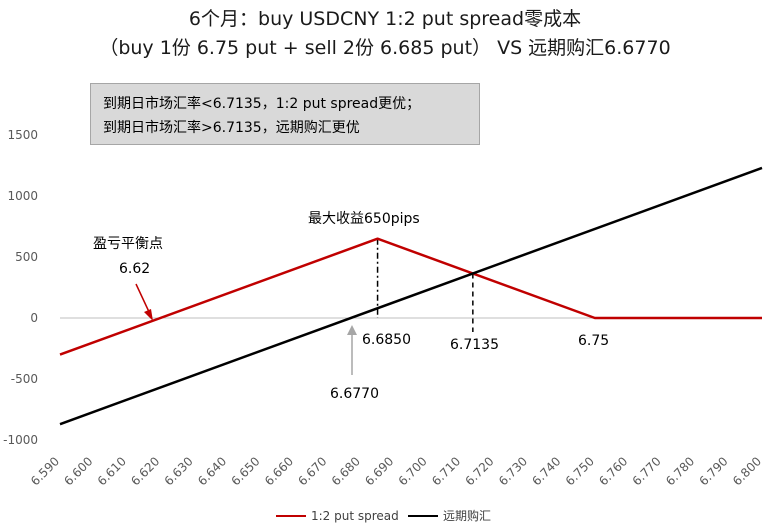  What do you see at coordinates (379, 471) in the screenshot?
I see `x-tick-label: 6.690` at bounding box center [379, 471].